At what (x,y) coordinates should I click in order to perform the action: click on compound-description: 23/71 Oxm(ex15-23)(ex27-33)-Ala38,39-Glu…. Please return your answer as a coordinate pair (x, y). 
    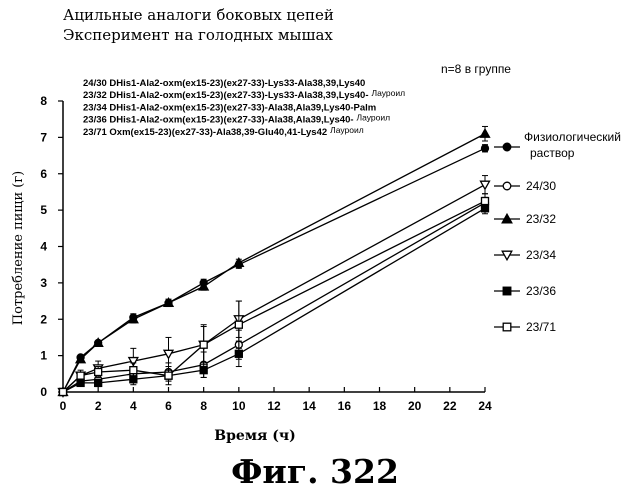
    Looking at the image, I should click on (223, 131).